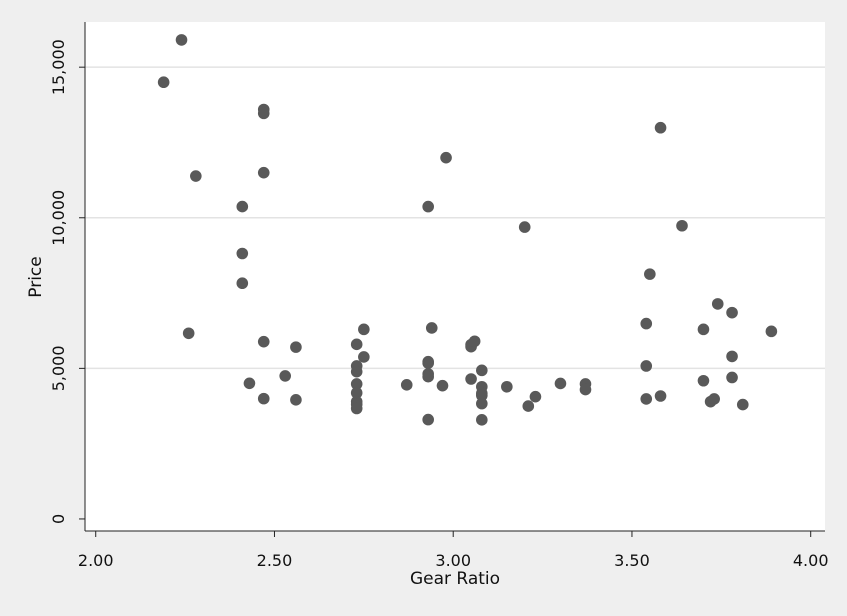  What do you see at coordinates (58, 368) in the screenshot?
I see `y-tick-label: 5,000` at bounding box center [58, 368].